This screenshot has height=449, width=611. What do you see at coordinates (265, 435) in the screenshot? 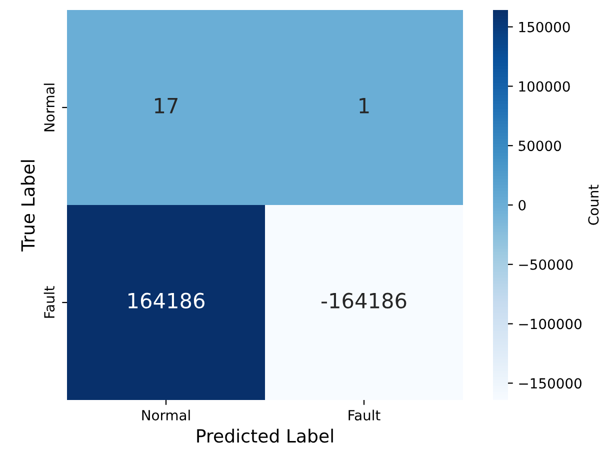
I see `x-axis-title: Predicted Label` at bounding box center [265, 435].